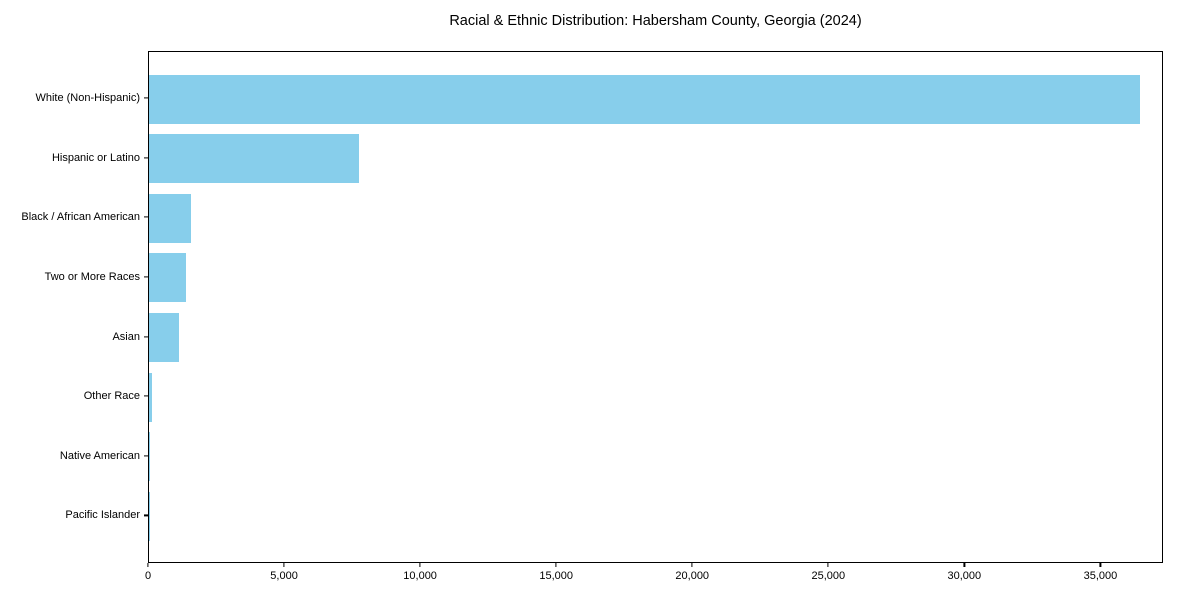 Image resolution: width=1200 pixels, height=600 pixels. I want to click on x-tick-label: 0, so click(148, 576).